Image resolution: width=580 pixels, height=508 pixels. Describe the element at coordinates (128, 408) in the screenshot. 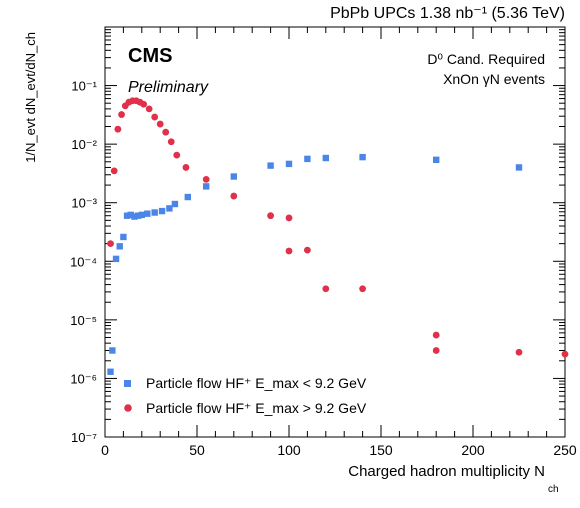

I see `legend-marker-circle` at that location.